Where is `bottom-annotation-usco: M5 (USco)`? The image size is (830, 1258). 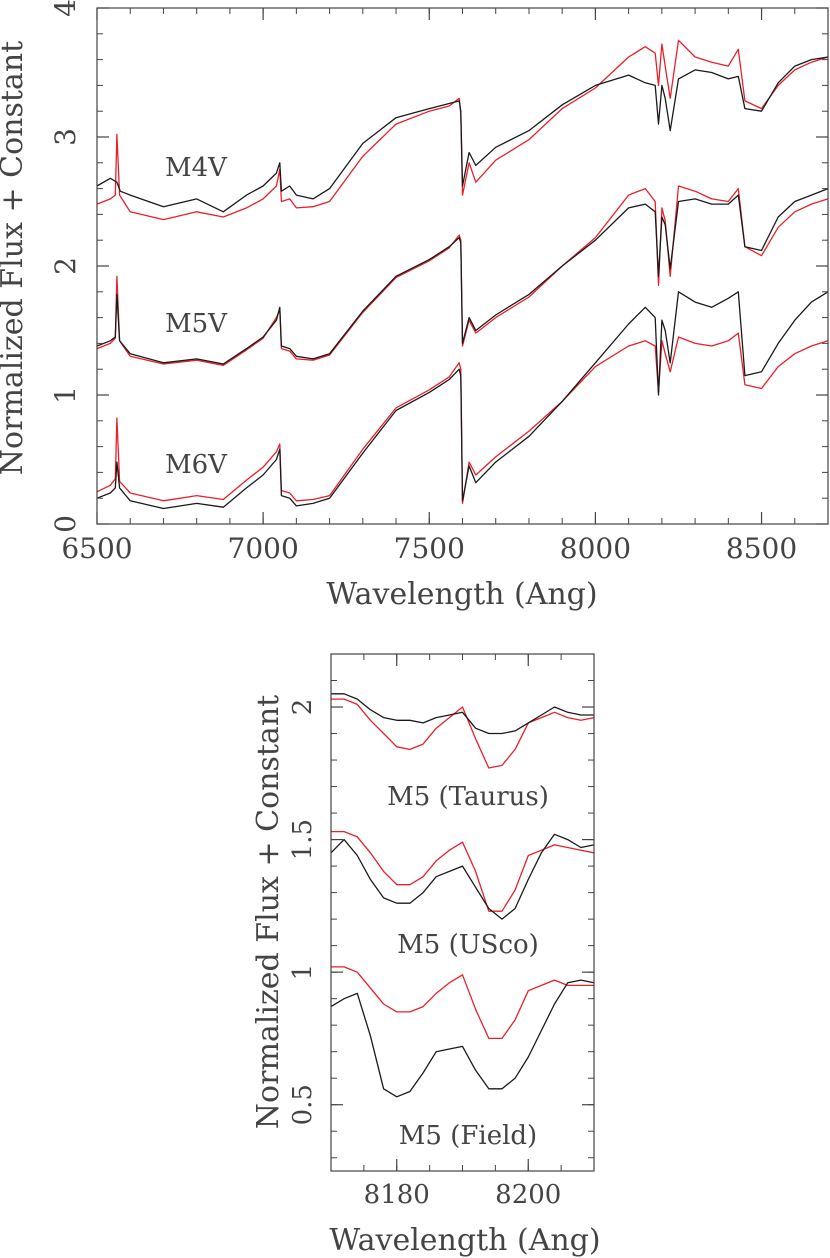 bottom-annotation-usco: M5 (USco) is located at coordinates (468, 945).